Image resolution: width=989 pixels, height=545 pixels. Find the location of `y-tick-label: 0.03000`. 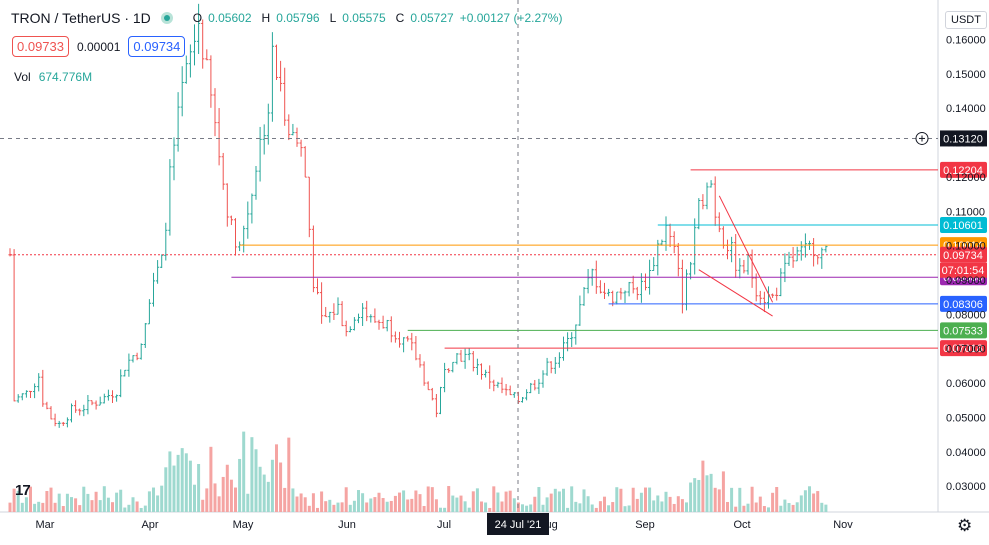

y-tick-label: 0.03000 is located at coordinates (966, 487).